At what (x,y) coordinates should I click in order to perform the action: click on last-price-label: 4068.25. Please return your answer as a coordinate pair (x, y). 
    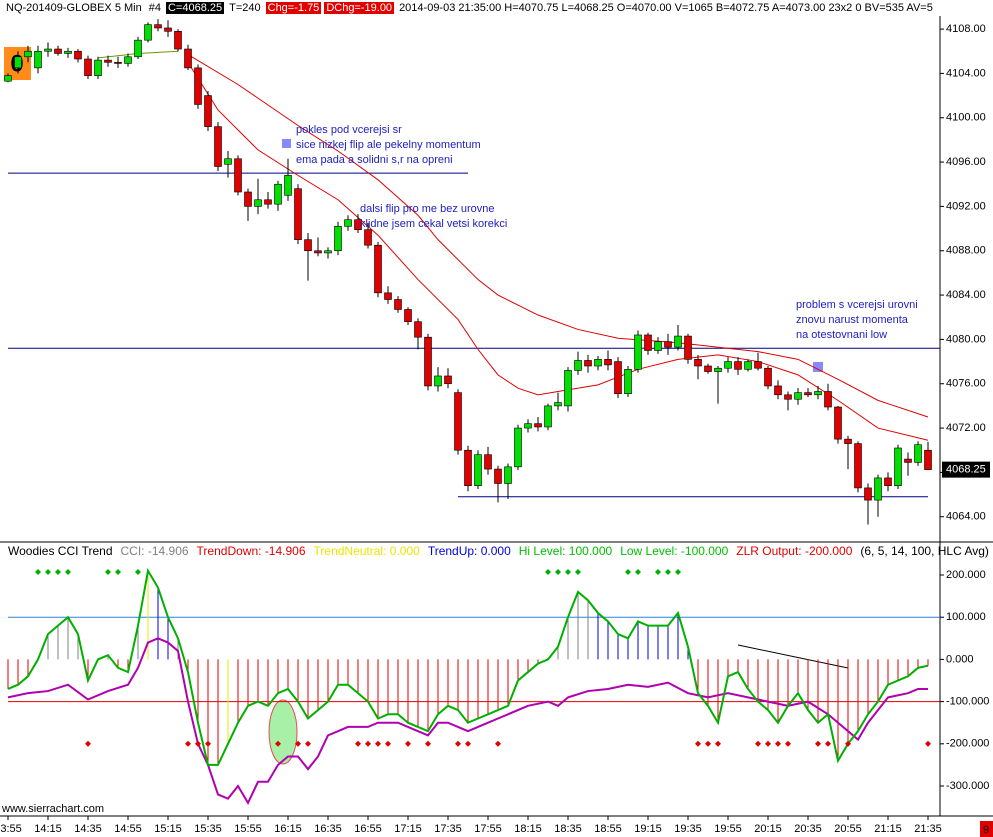
    Looking at the image, I should click on (966, 470).